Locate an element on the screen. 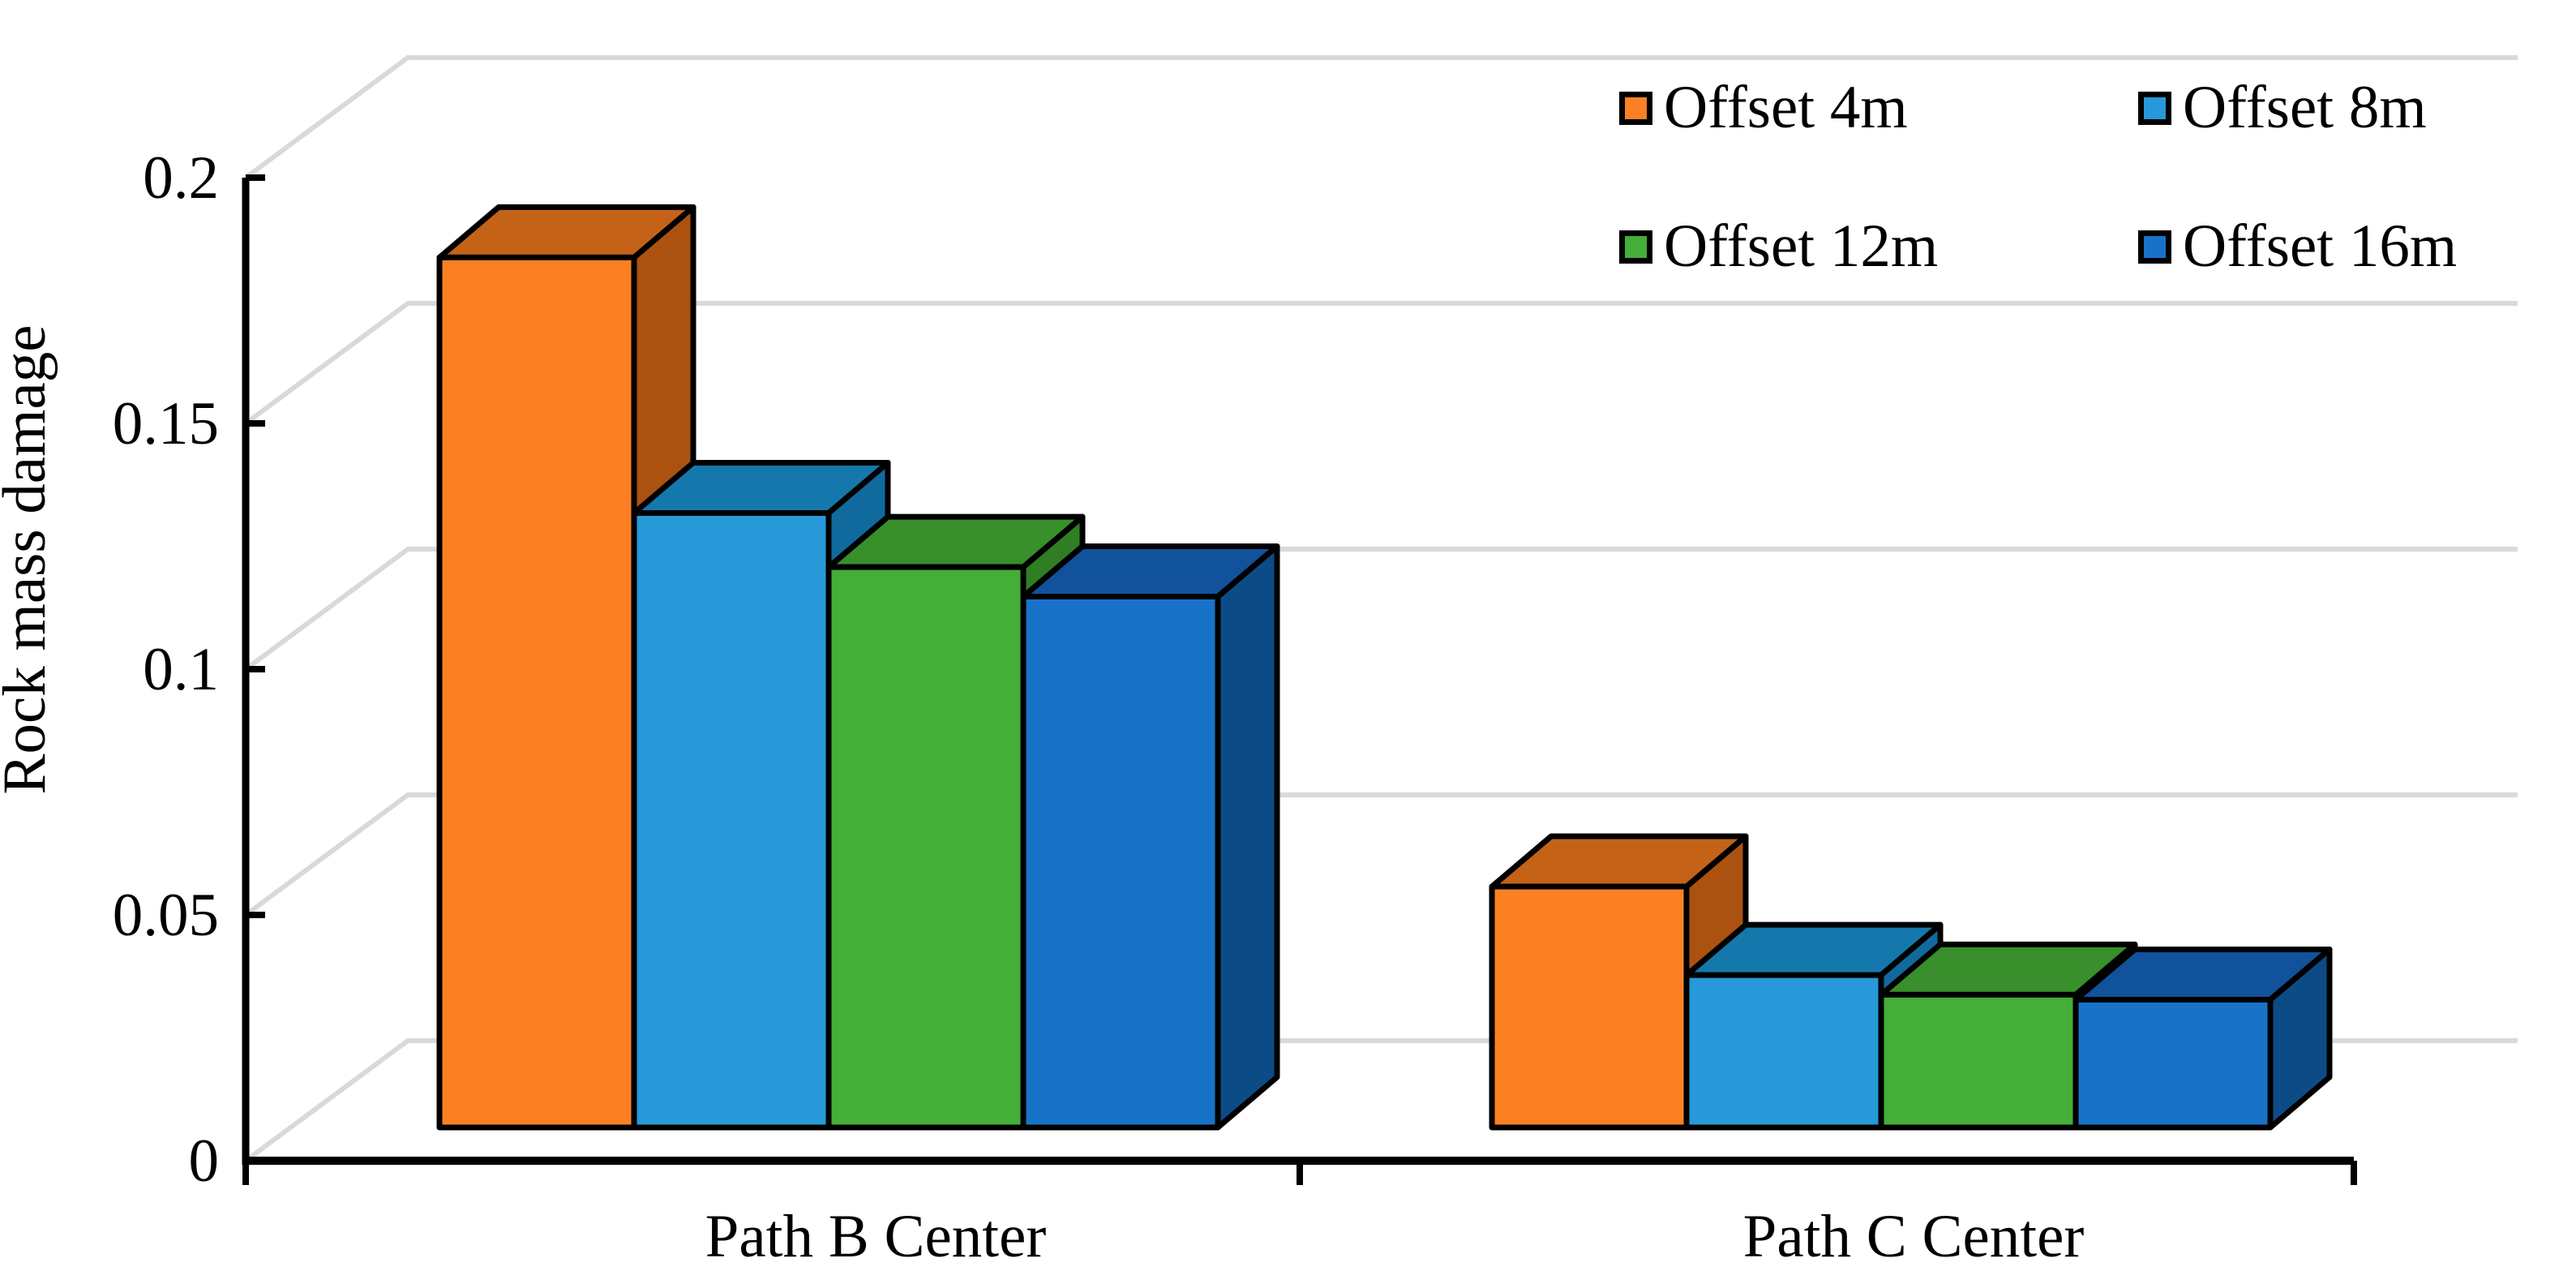 The height and width of the screenshot is (1284, 2576). legend-swatch-offset-4m is located at coordinates (1635, 108).